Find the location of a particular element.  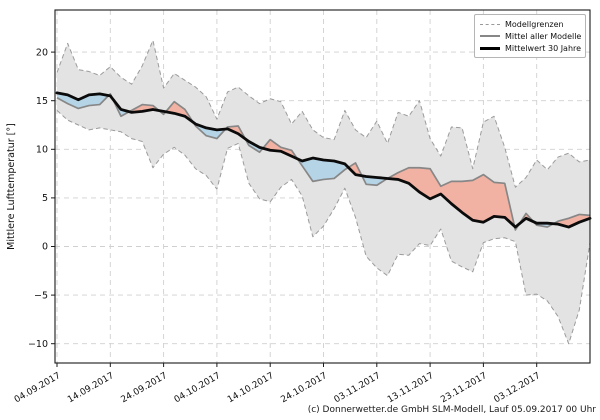

x-tick-label: 14.09.2017 is located at coordinates (91, 388).